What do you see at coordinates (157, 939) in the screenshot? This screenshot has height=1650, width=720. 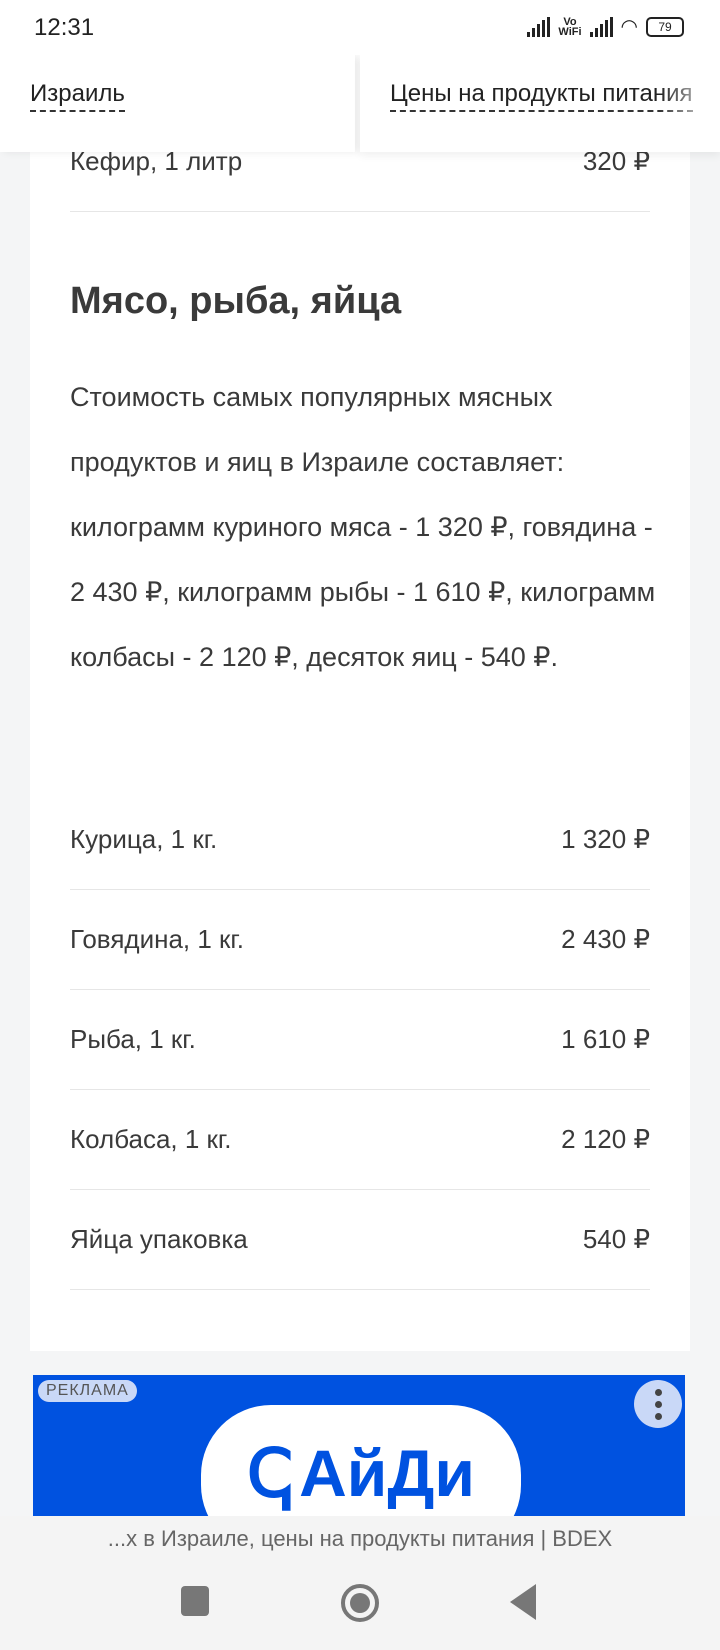 I see `product-name: Говядина, 1 кг.` at bounding box center [157, 939].